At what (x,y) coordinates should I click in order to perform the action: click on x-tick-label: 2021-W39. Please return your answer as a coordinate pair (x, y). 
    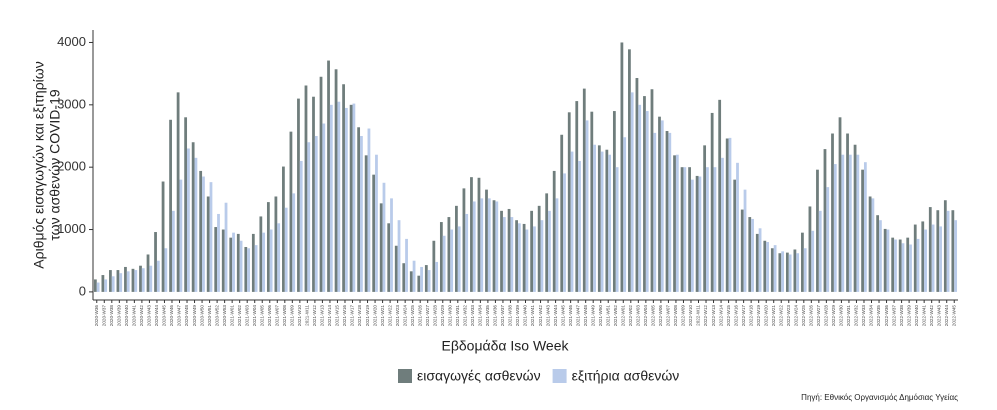
    Looking at the image, I should click on (517, 316).